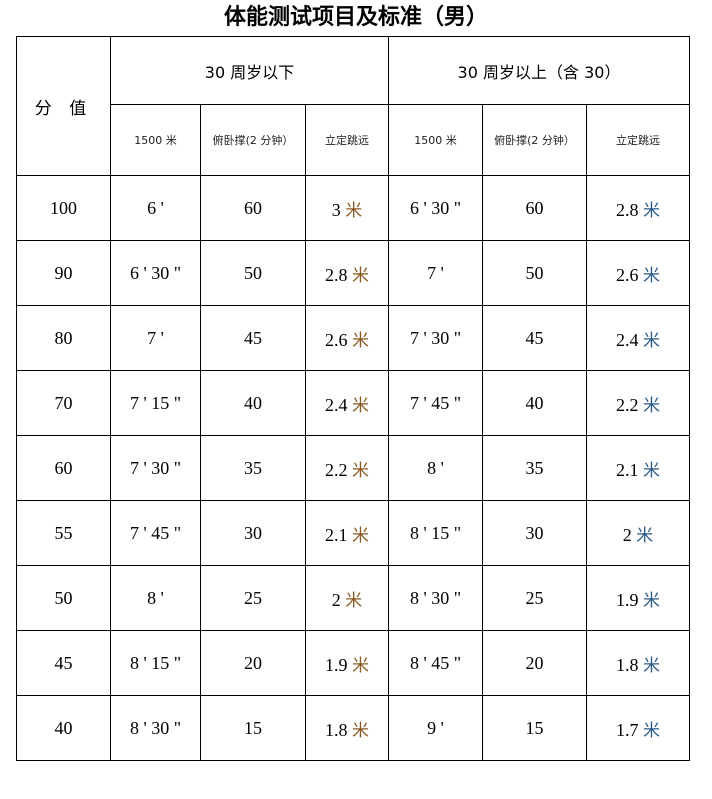  What do you see at coordinates (63, 467) in the screenshot?
I see `cell-value: 60` at bounding box center [63, 467].